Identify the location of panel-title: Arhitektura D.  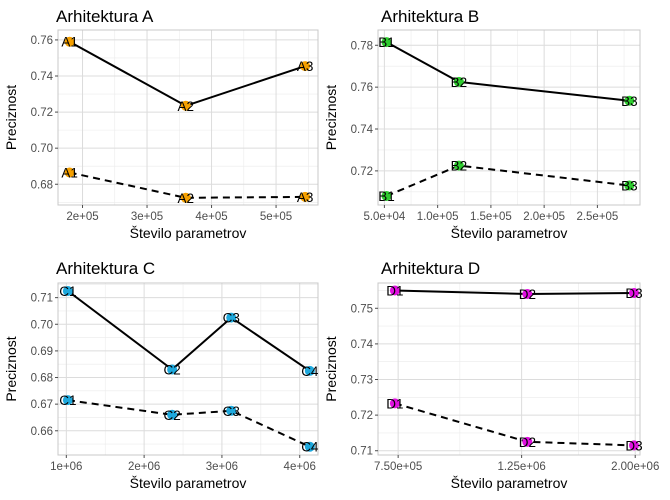
(430, 268).